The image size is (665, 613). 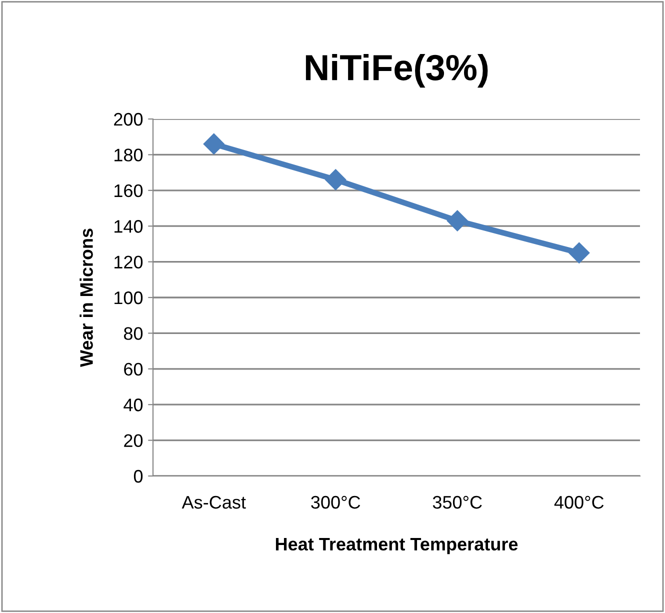 What do you see at coordinates (86, 298) in the screenshot?
I see `y-axis-title: Wear in Microns` at bounding box center [86, 298].